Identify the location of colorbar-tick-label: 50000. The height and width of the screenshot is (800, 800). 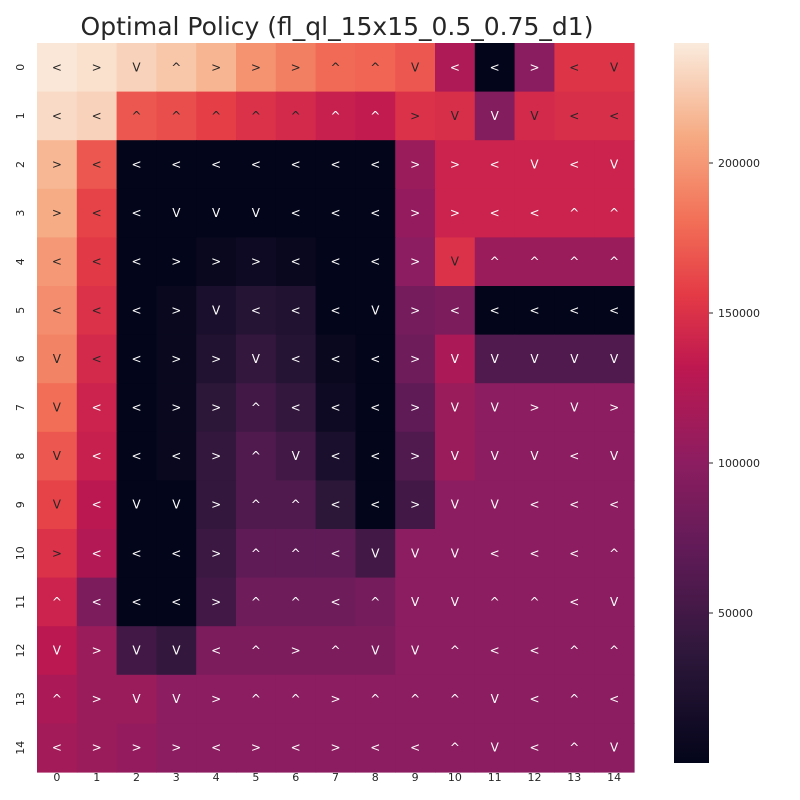
(735, 613).